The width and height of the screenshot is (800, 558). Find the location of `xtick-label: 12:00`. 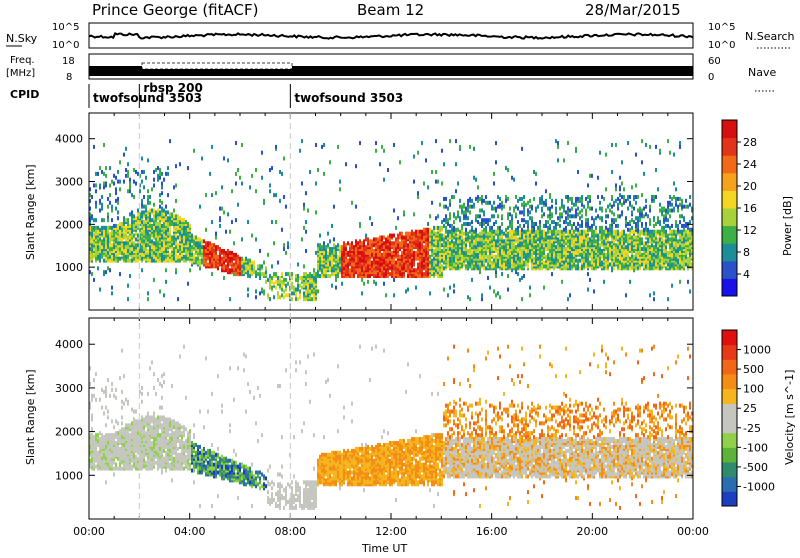

xtick-label: 12:00 is located at coordinates (391, 531).